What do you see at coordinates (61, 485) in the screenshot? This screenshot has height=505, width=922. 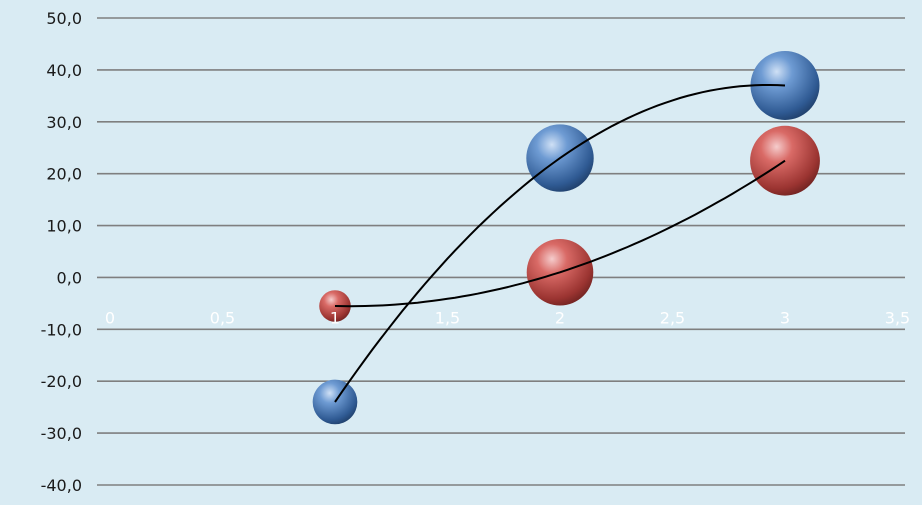 I see `y-tick-label: -40,0` at bounding box center [61, 485].